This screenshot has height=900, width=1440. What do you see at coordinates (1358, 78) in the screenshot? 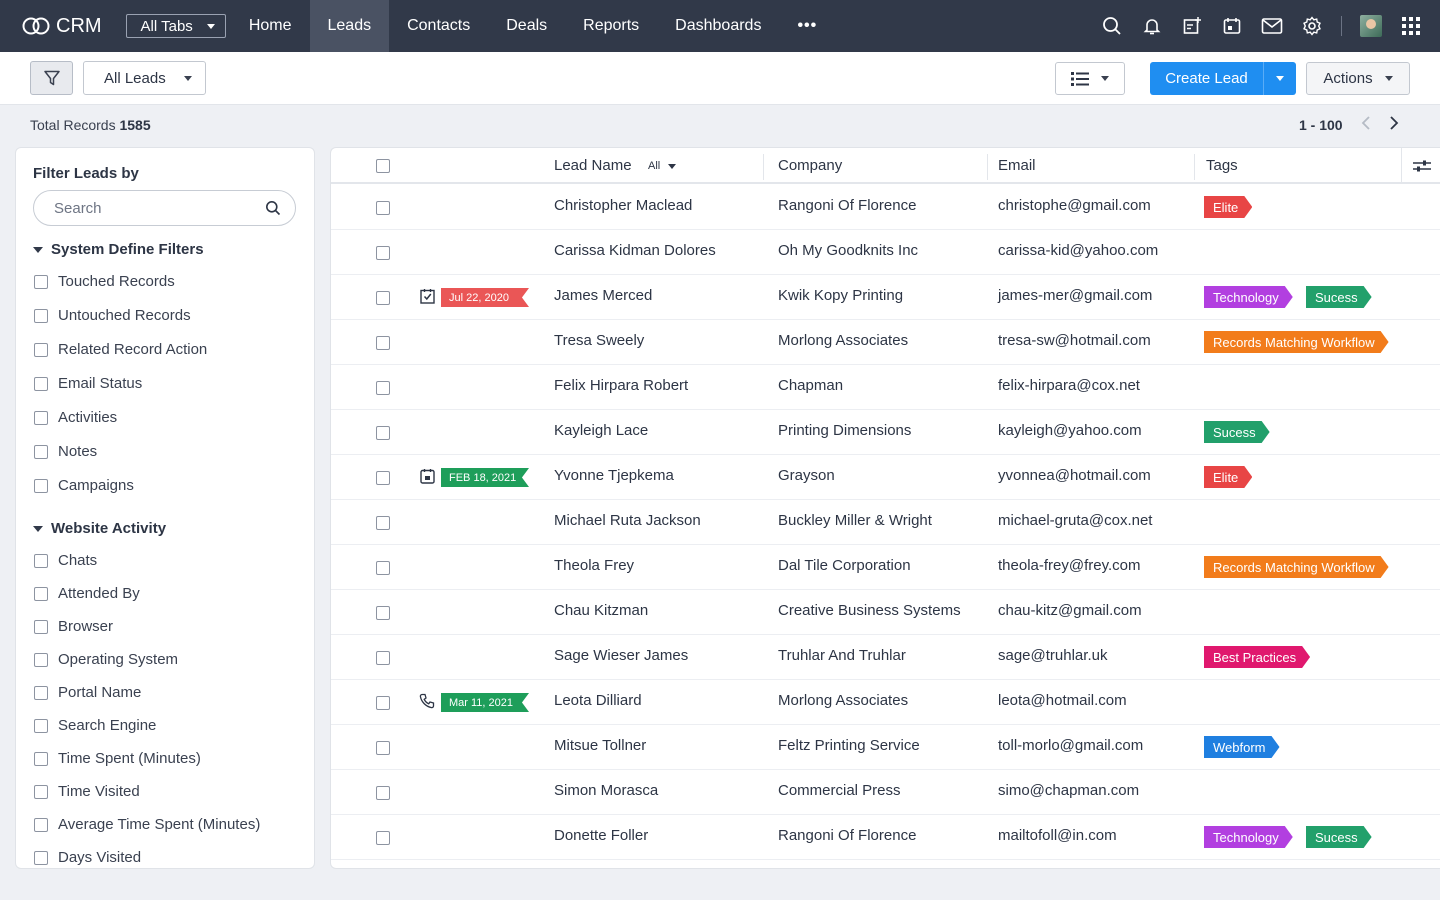
I see `actions-dropdown: Actions` at bounding box center [1358, 78].